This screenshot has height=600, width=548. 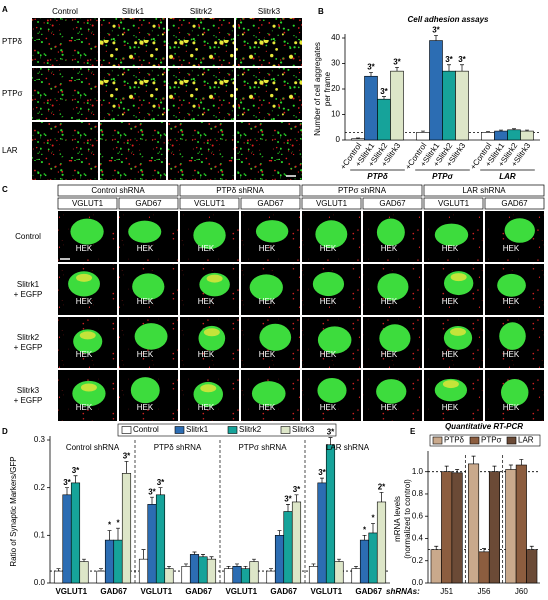 I want to click on shrna-header: Control shRNA, so click(x=118, y=190).